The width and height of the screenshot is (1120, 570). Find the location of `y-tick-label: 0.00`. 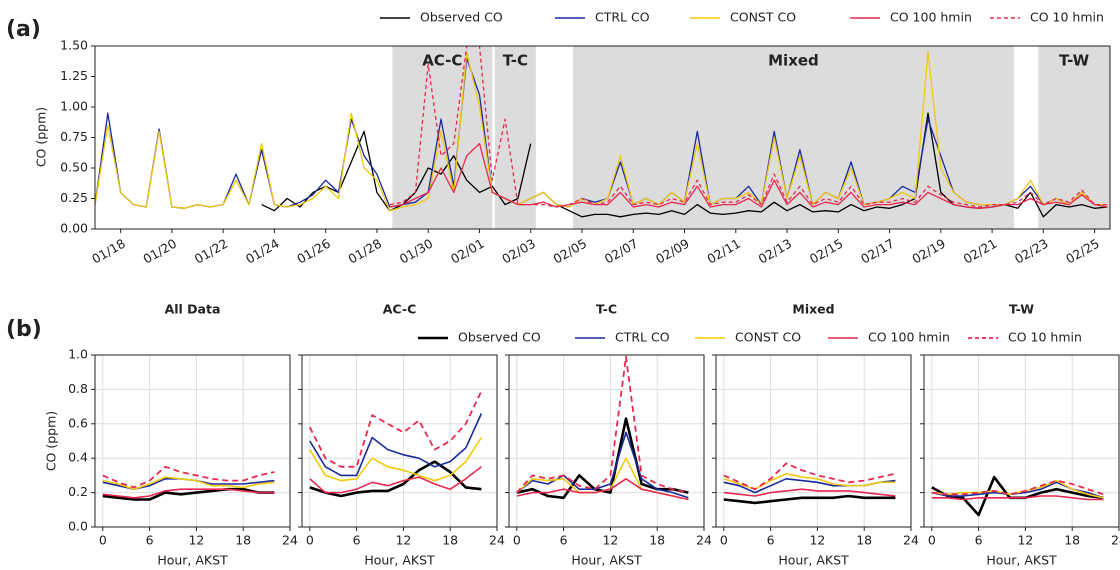

y-tick-label: 0.00 is located at coordinates (74, 228).